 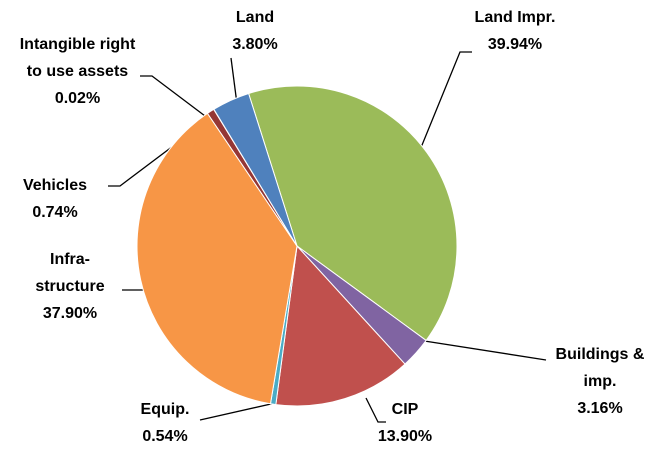 What do you see at coordinates (600, 408) in the screenshot?
I see `value-label: 3.16%` at bounding box center [600, 408].